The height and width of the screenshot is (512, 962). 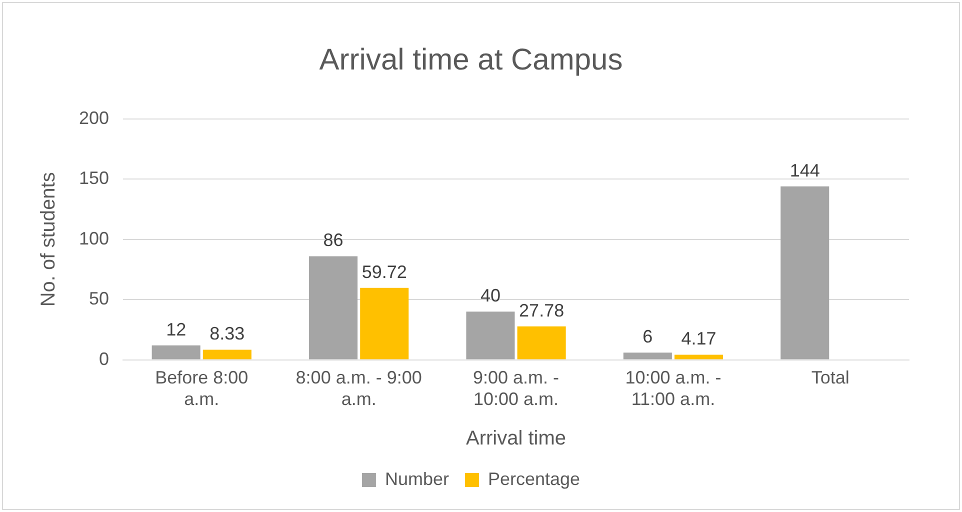 What do you see at coordinates (94, 118) in the screenshot?
I see `y-tick-label: 200` at bounding box center [94, 118].